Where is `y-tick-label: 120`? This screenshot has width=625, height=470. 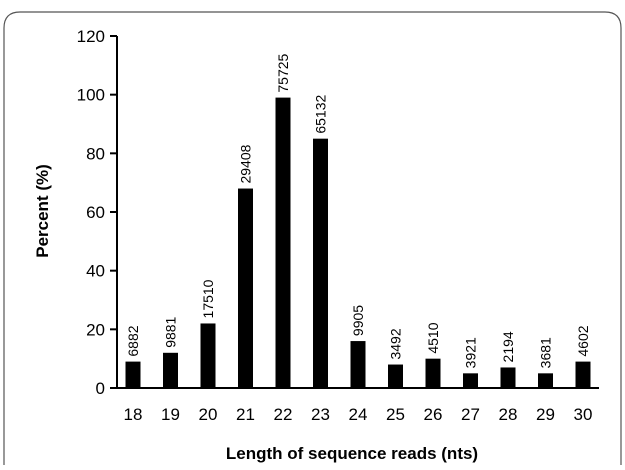
y-tick-label: 120 is located at coordinates (91, 36).